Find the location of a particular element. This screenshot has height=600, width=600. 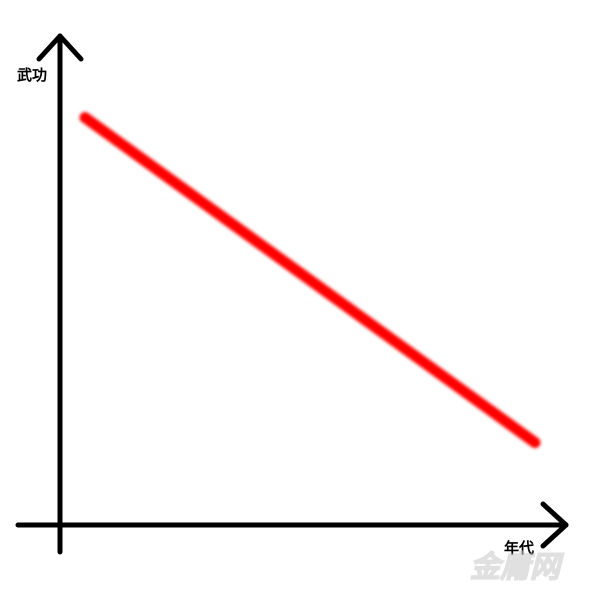

x-axis-arrowhead is located at coordinates (554, 525).